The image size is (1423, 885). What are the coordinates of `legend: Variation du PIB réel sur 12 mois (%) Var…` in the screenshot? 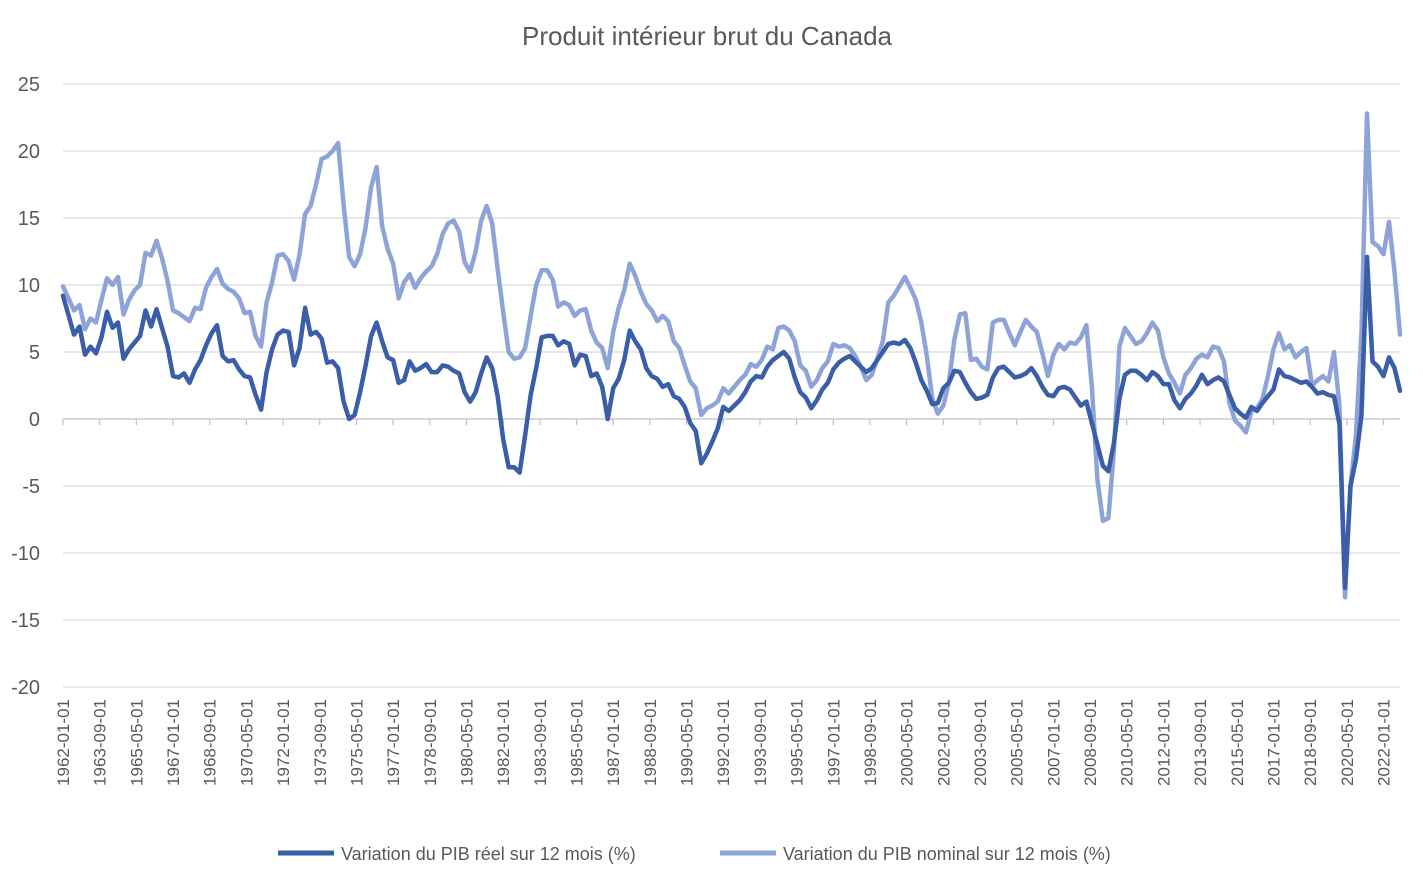 It's located at (694, 854).